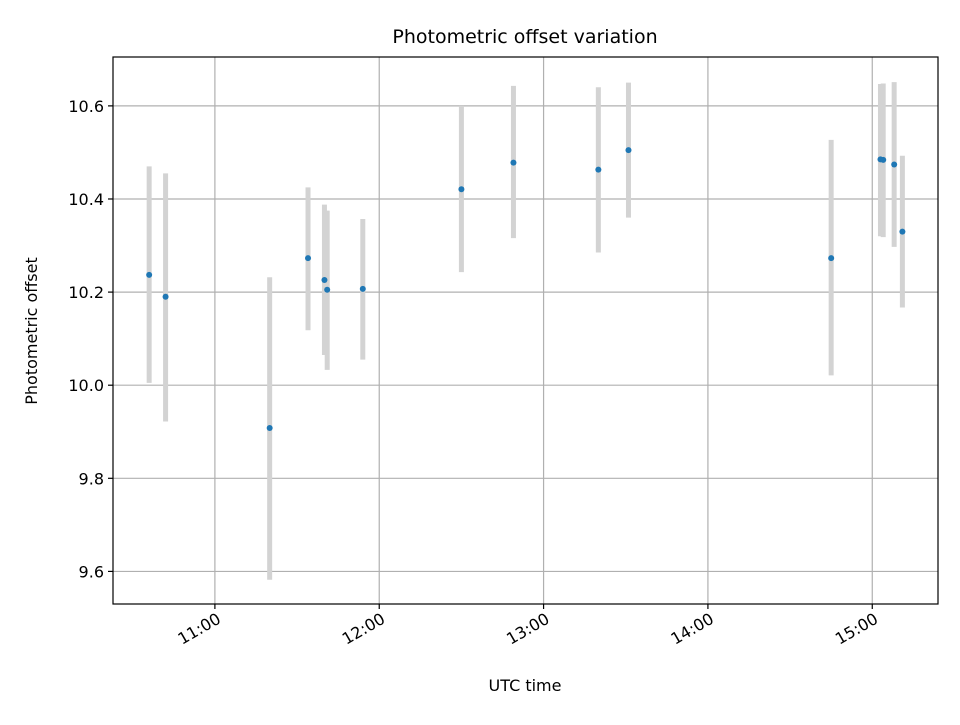 The image size is (960, 725). Describe the element at coordinates (86, 106) in the screenshot. I see `y-tick-label: 10.6` at that location.